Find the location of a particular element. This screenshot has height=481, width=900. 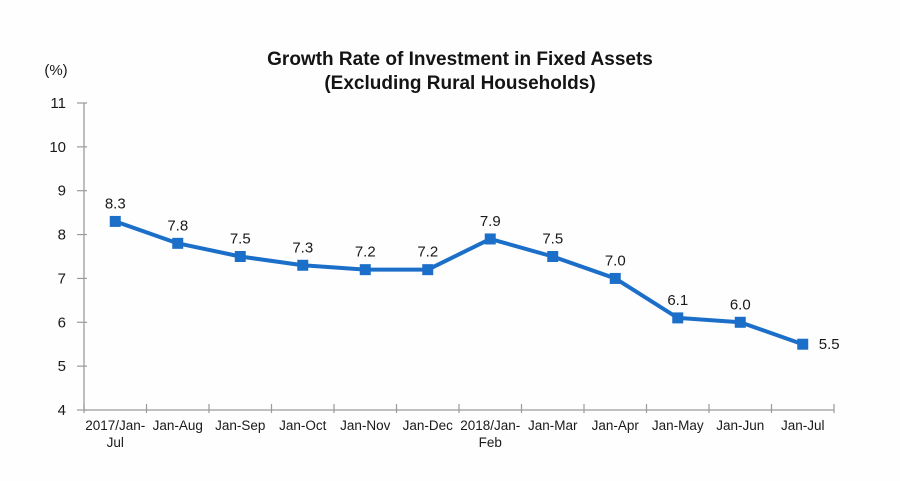

x-axis-category-label: Jan-Mar is located at coordinates (553, 425).